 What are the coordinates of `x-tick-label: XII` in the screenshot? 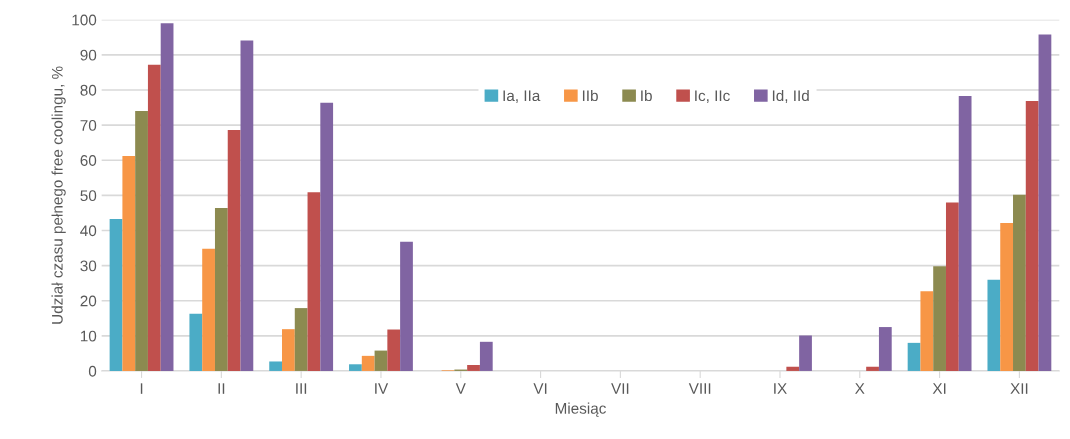 It's located at (1019, 388).